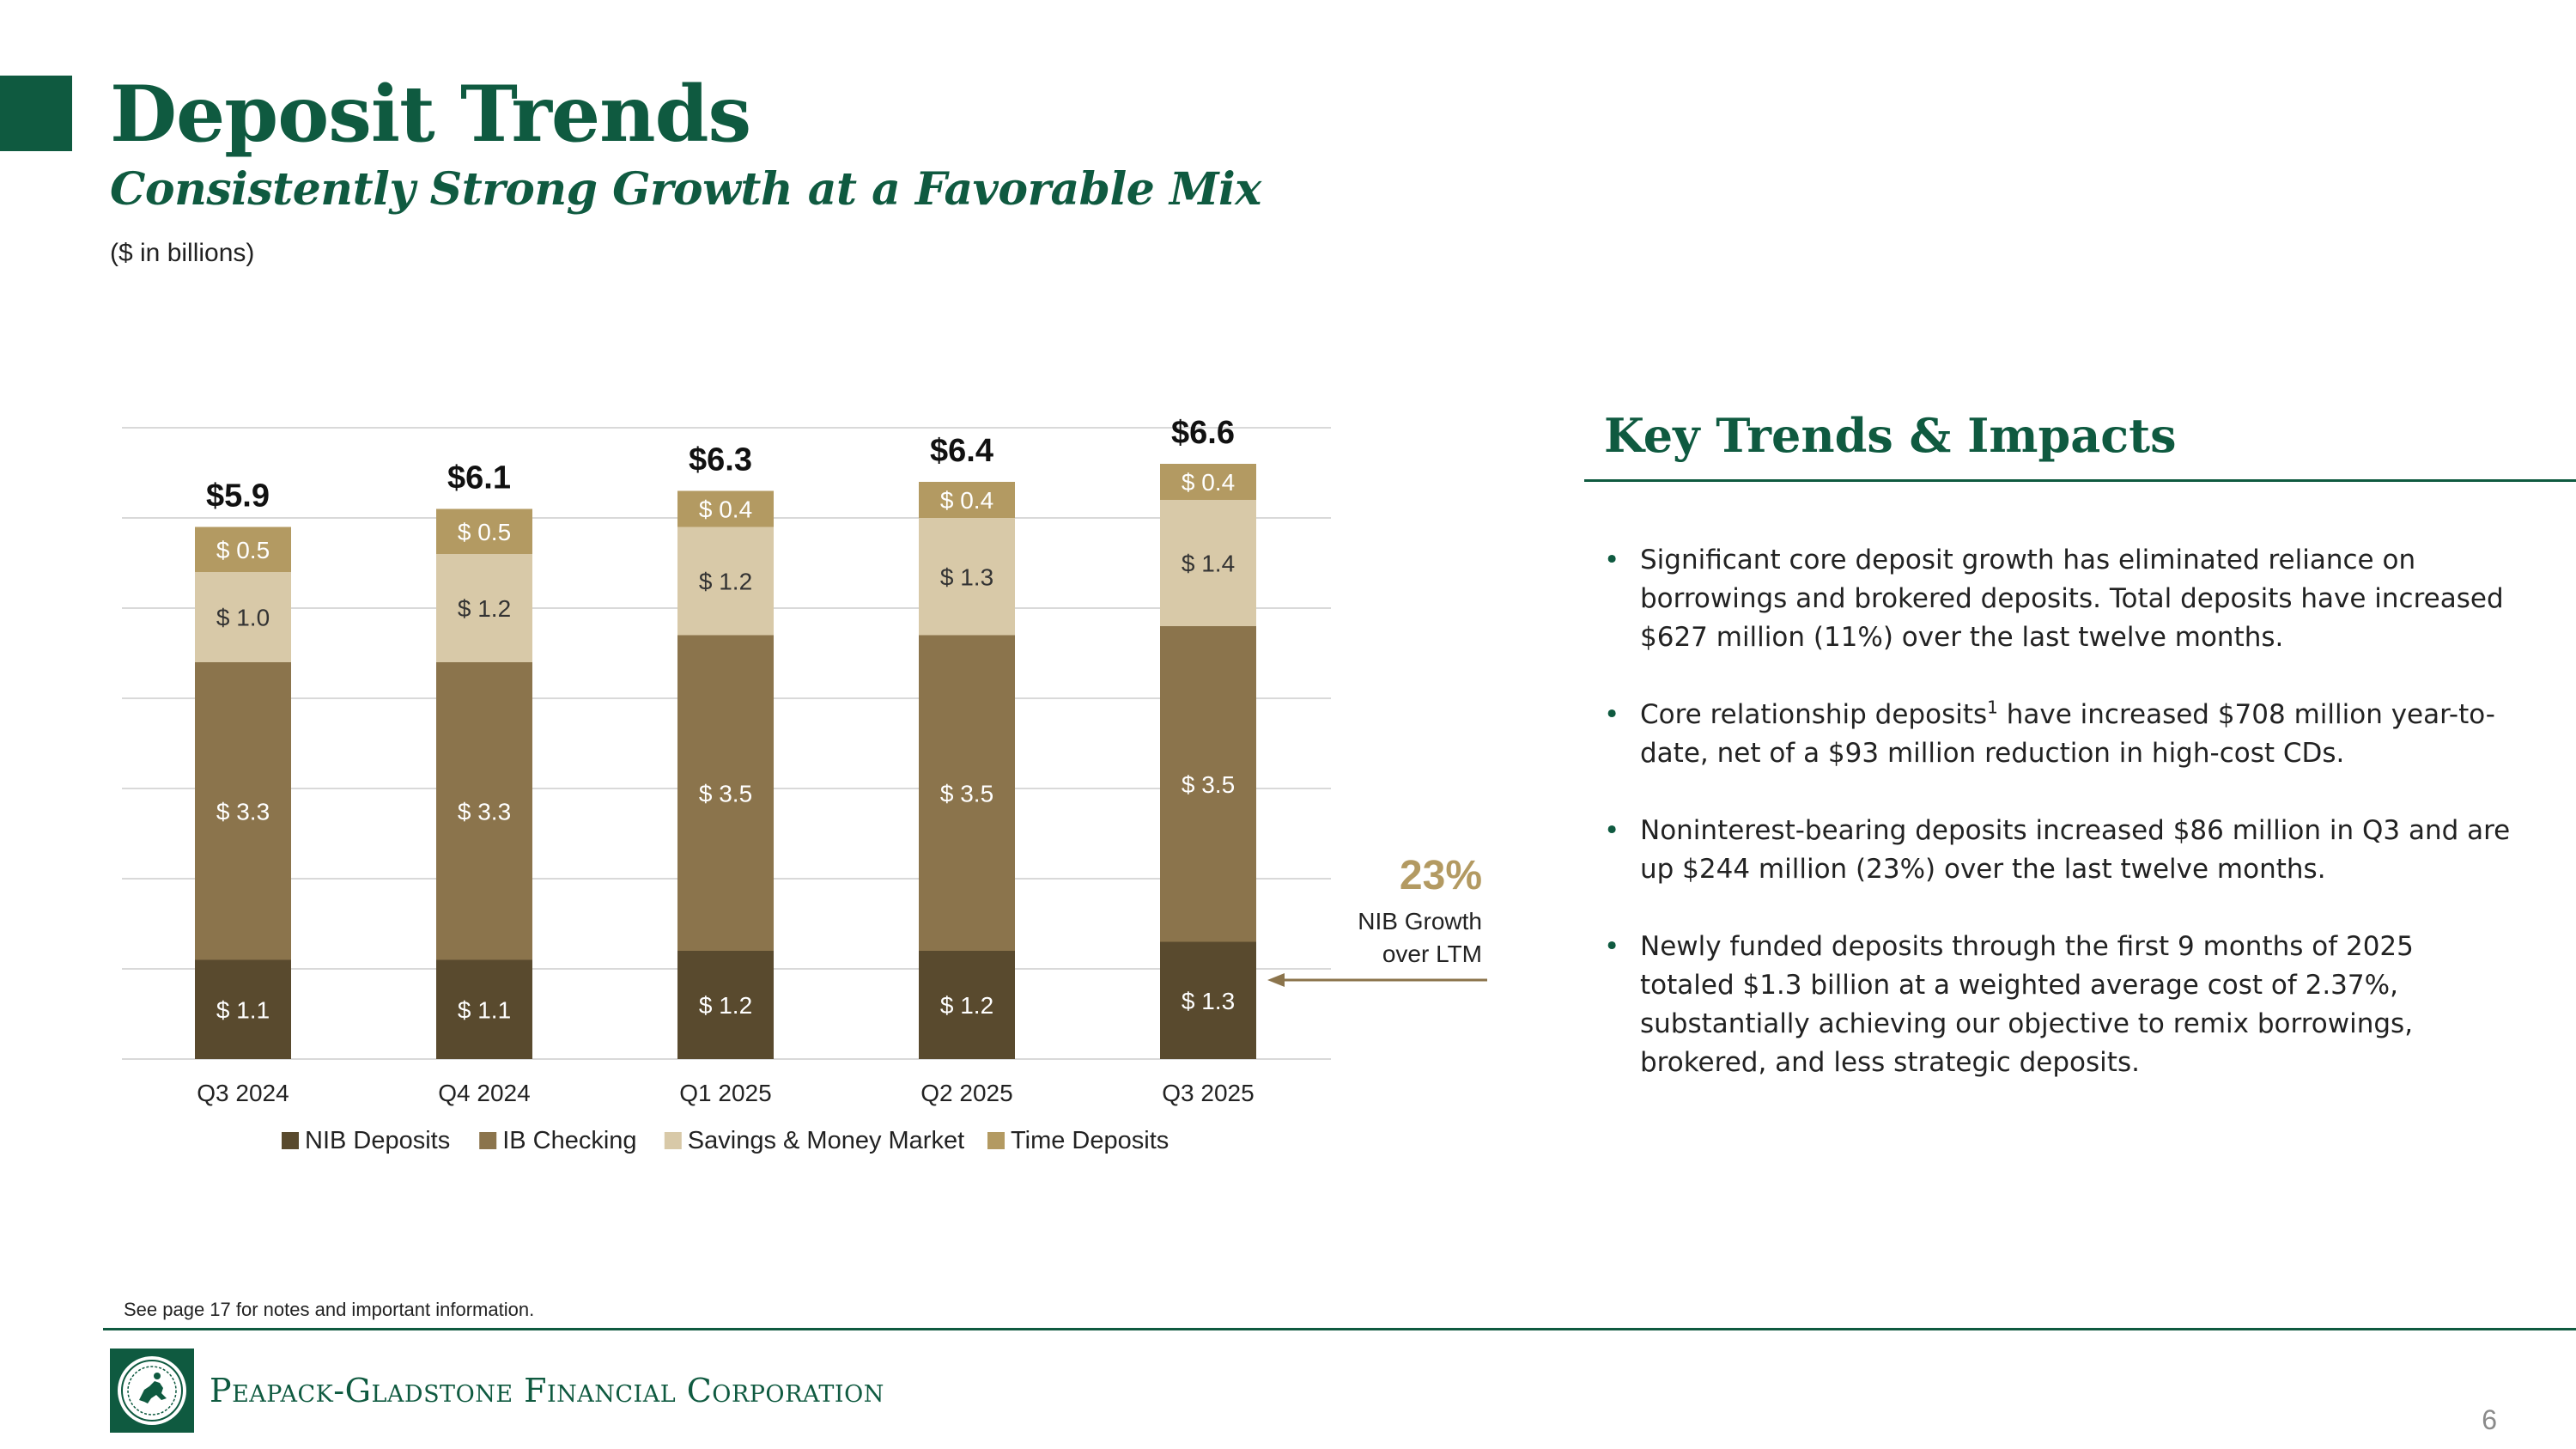 The width and height of the screenshot is (2576, 1449). What do you see at coordinates (36, 113) in the screenshot?
I see `title-accent-square` at bounding box center [36, 113].